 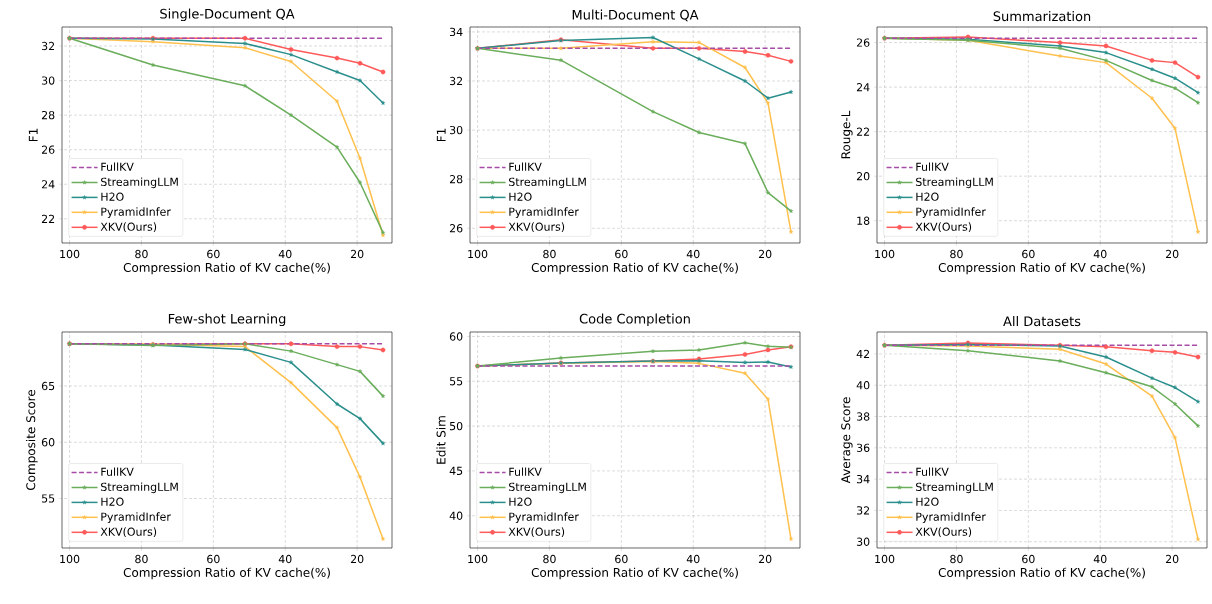 What do you see at coordinates (1042, 321) in the screenshot?
I see `chart-title: All Datasets` at bounding box center [1042, 321].